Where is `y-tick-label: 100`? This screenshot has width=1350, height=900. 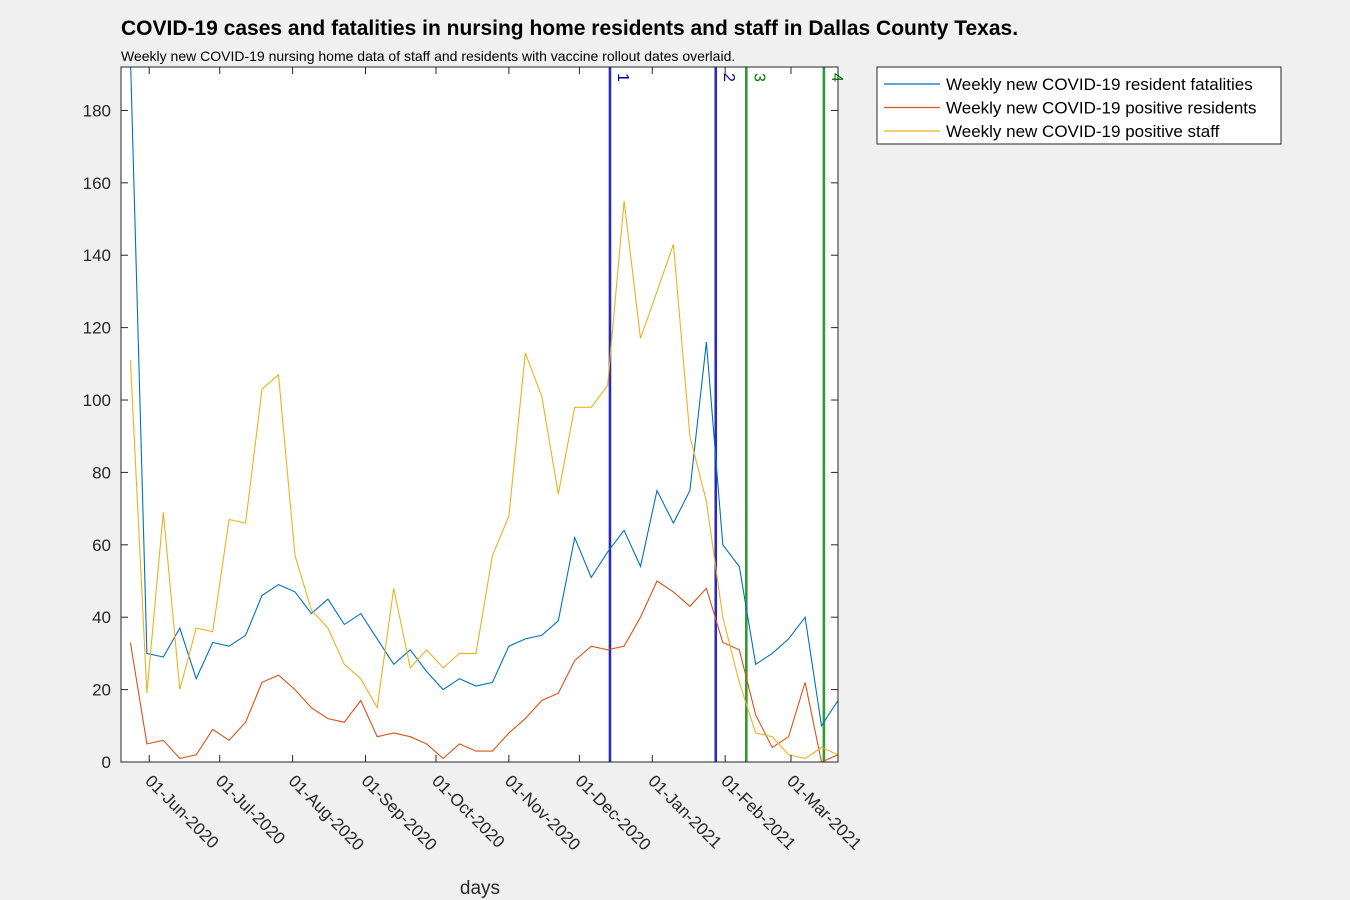 y-tick-label: 100 is located at coordinates (97, 400).